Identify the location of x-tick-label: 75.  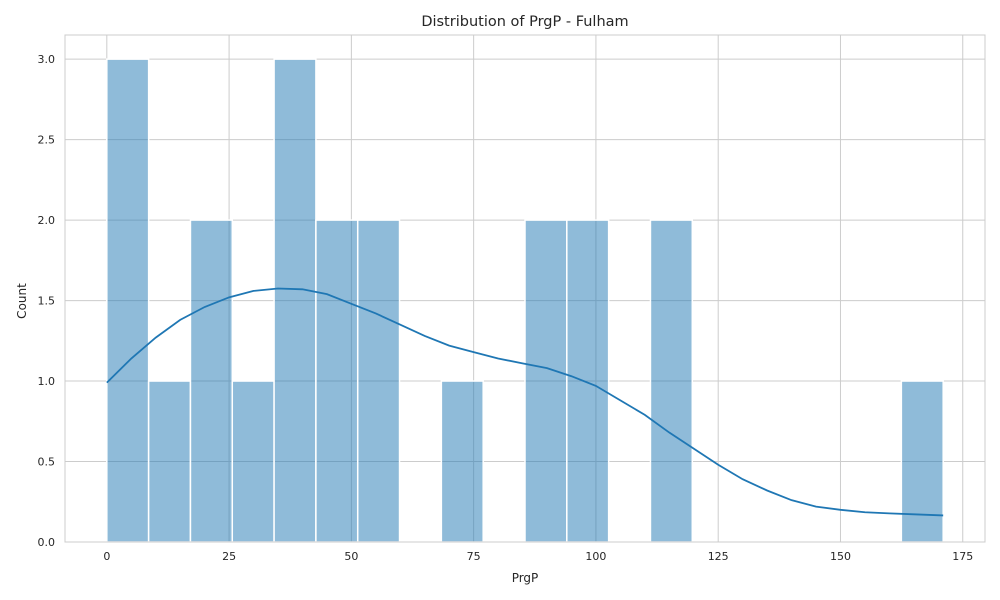
(474, 556).